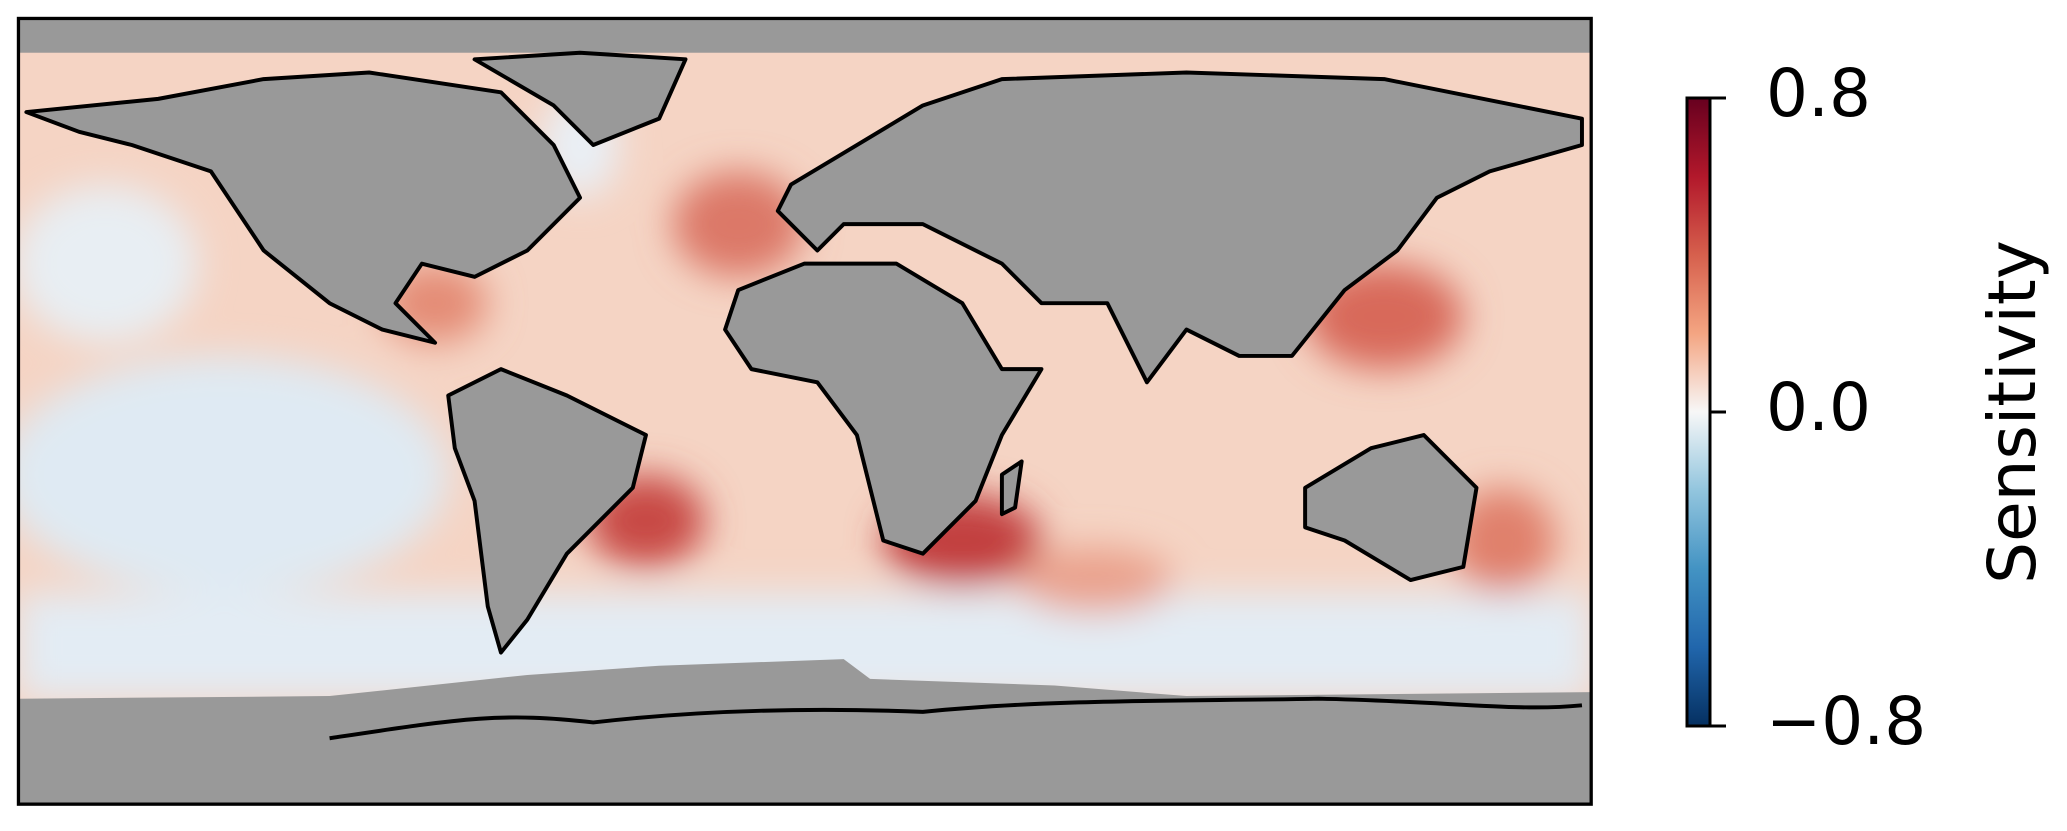 This screenshot has height=831, width=2067. I want to click on colorbar-label: Sensitivity, so click(2012, 412).